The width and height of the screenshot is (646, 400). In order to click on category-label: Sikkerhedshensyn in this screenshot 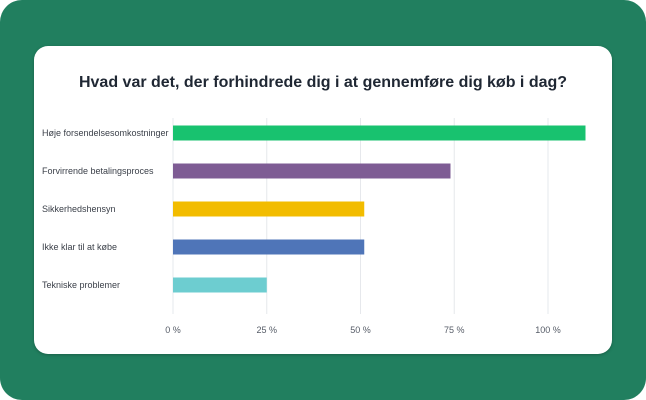, I will do `click(79, 209)`.